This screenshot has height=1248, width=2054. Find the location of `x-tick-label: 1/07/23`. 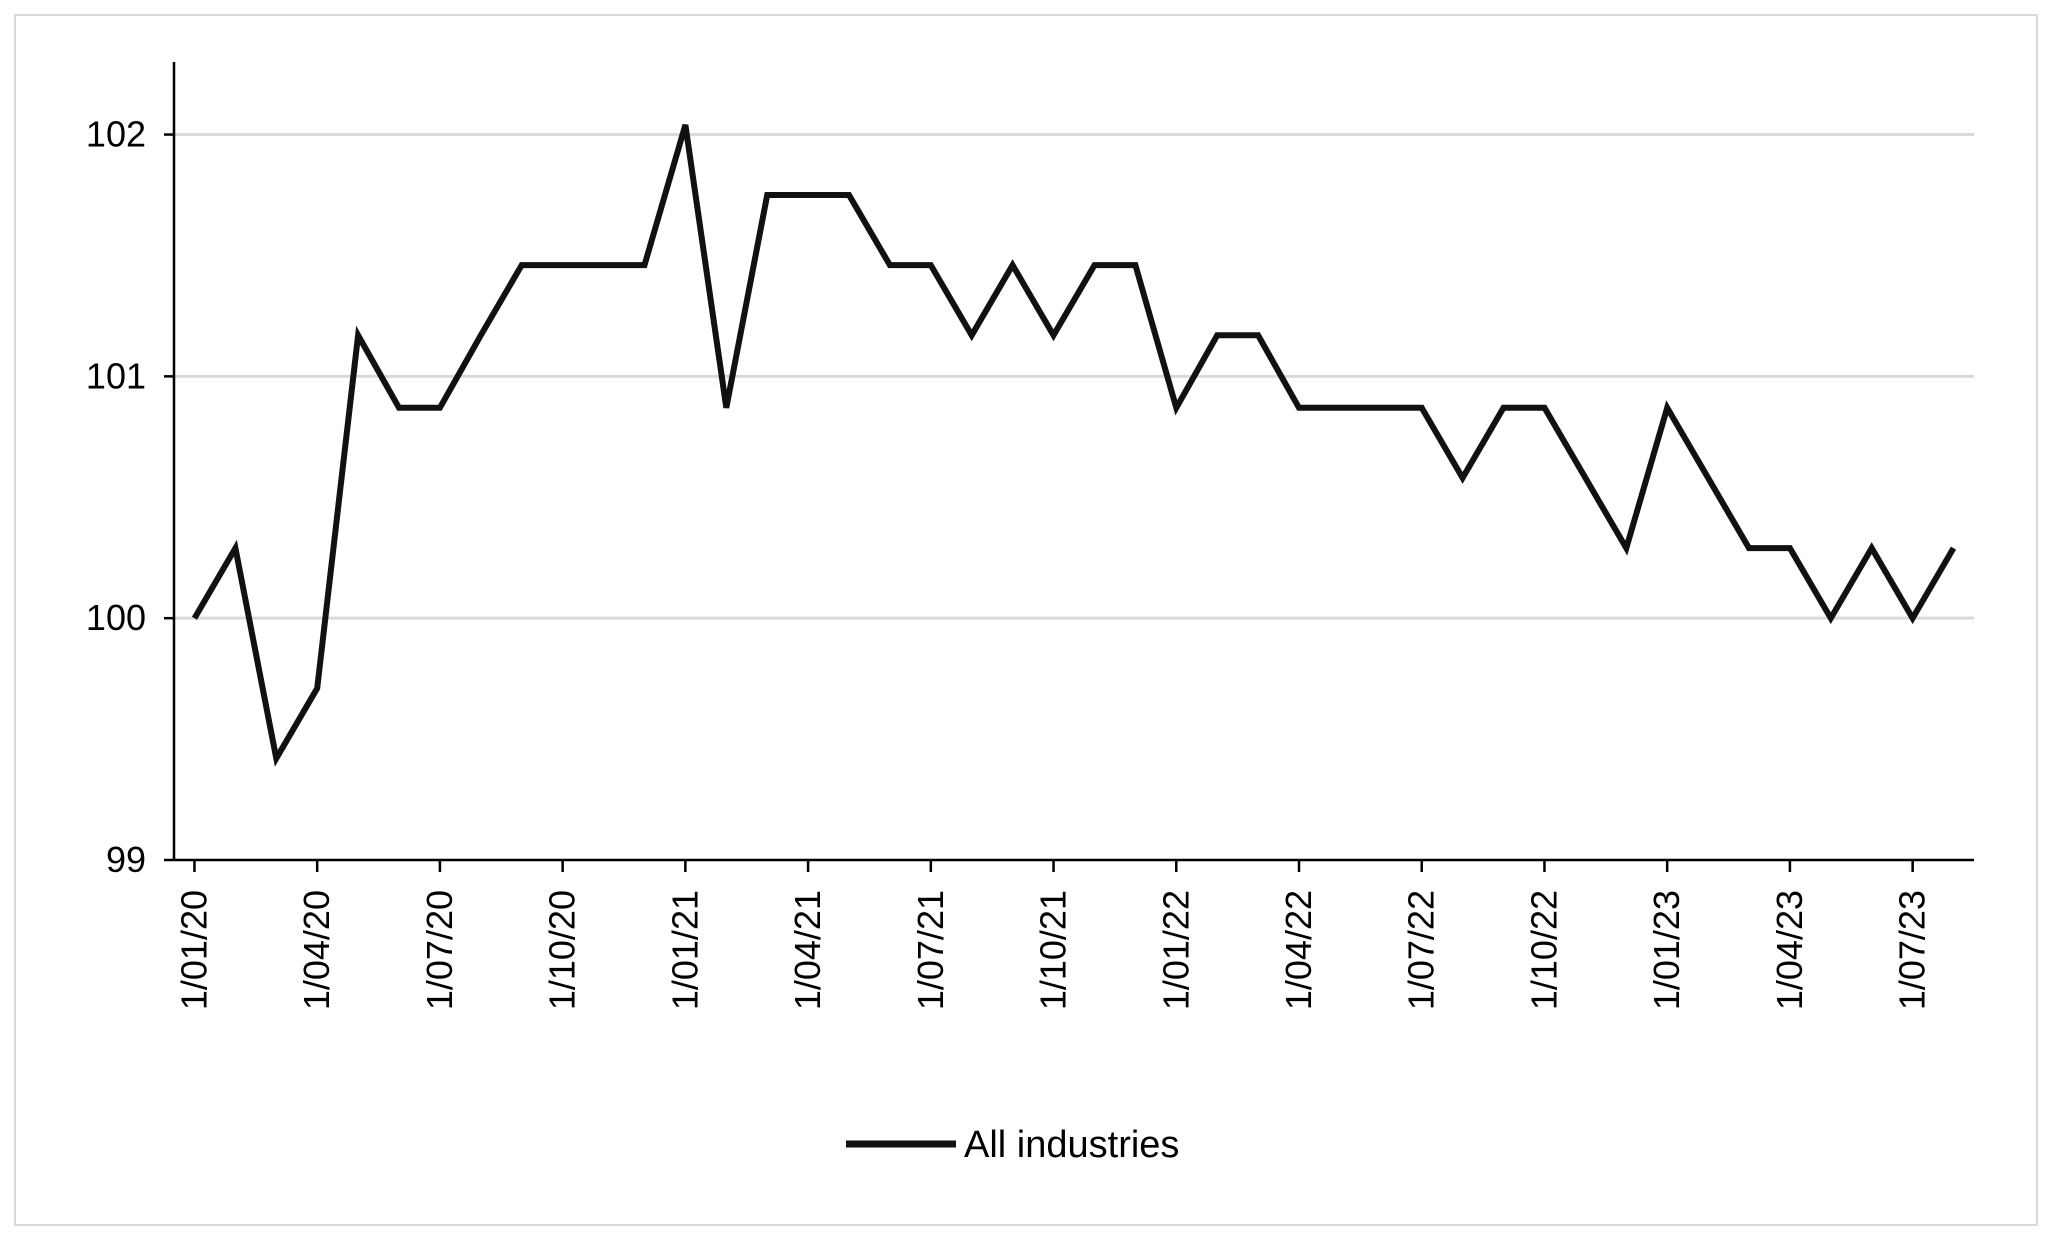

x-tick-label: 1/07/23 is located at coordinates (1912, 950).